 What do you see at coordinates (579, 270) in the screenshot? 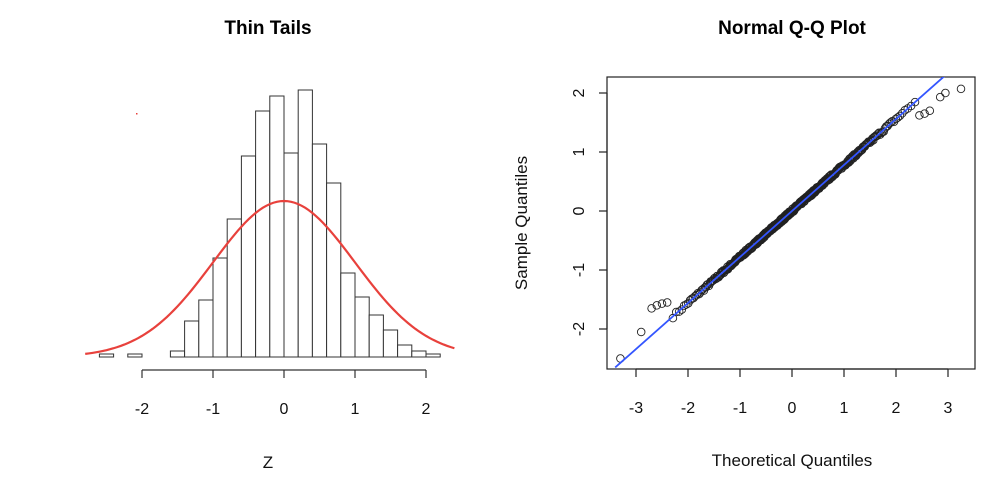
I see `qq-y-tick-label: -1` at bounding box center [579, 270].